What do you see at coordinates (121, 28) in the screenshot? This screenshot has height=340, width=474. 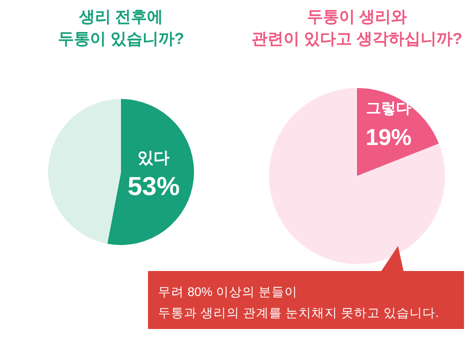 I see `chart-title: 생리 전후에 두통이 있습니까?` at bounding box center [121, 28].